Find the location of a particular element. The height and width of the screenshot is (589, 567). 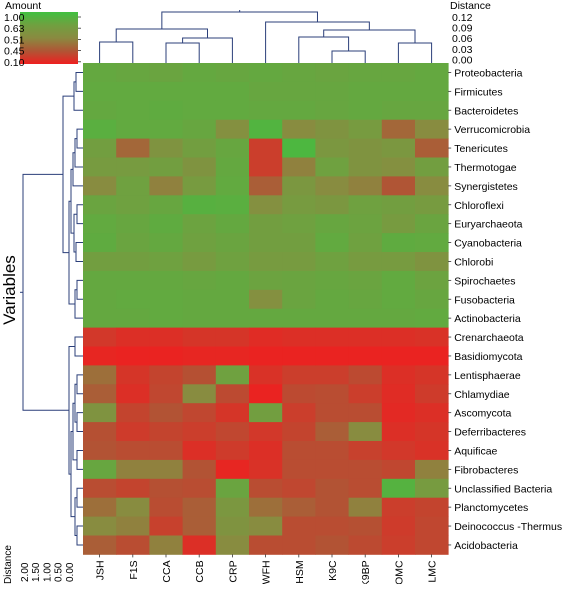

column-label: CCA is located at coordinates (167, 571).